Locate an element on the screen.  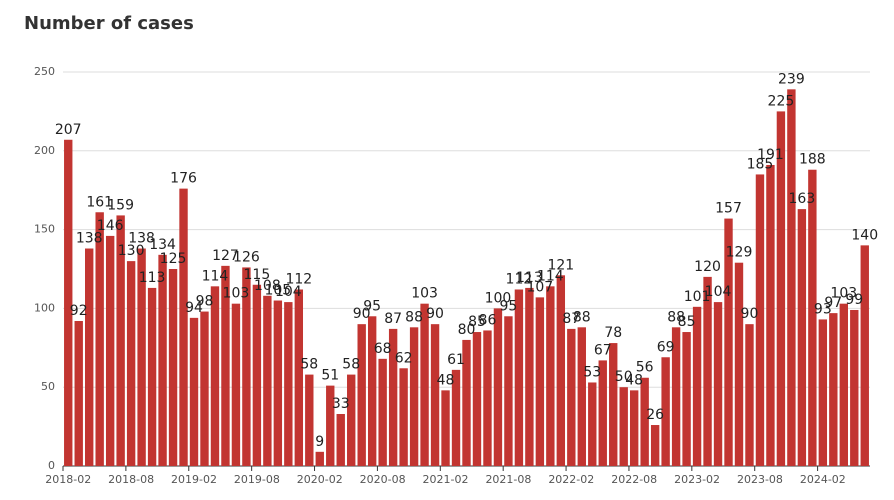
data-label: 67 is located at coordinates (603, 350).